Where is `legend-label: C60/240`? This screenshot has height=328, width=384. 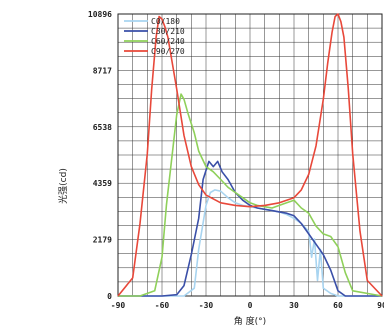
legend-label: C60/240 is located at coordinates (168, 41).